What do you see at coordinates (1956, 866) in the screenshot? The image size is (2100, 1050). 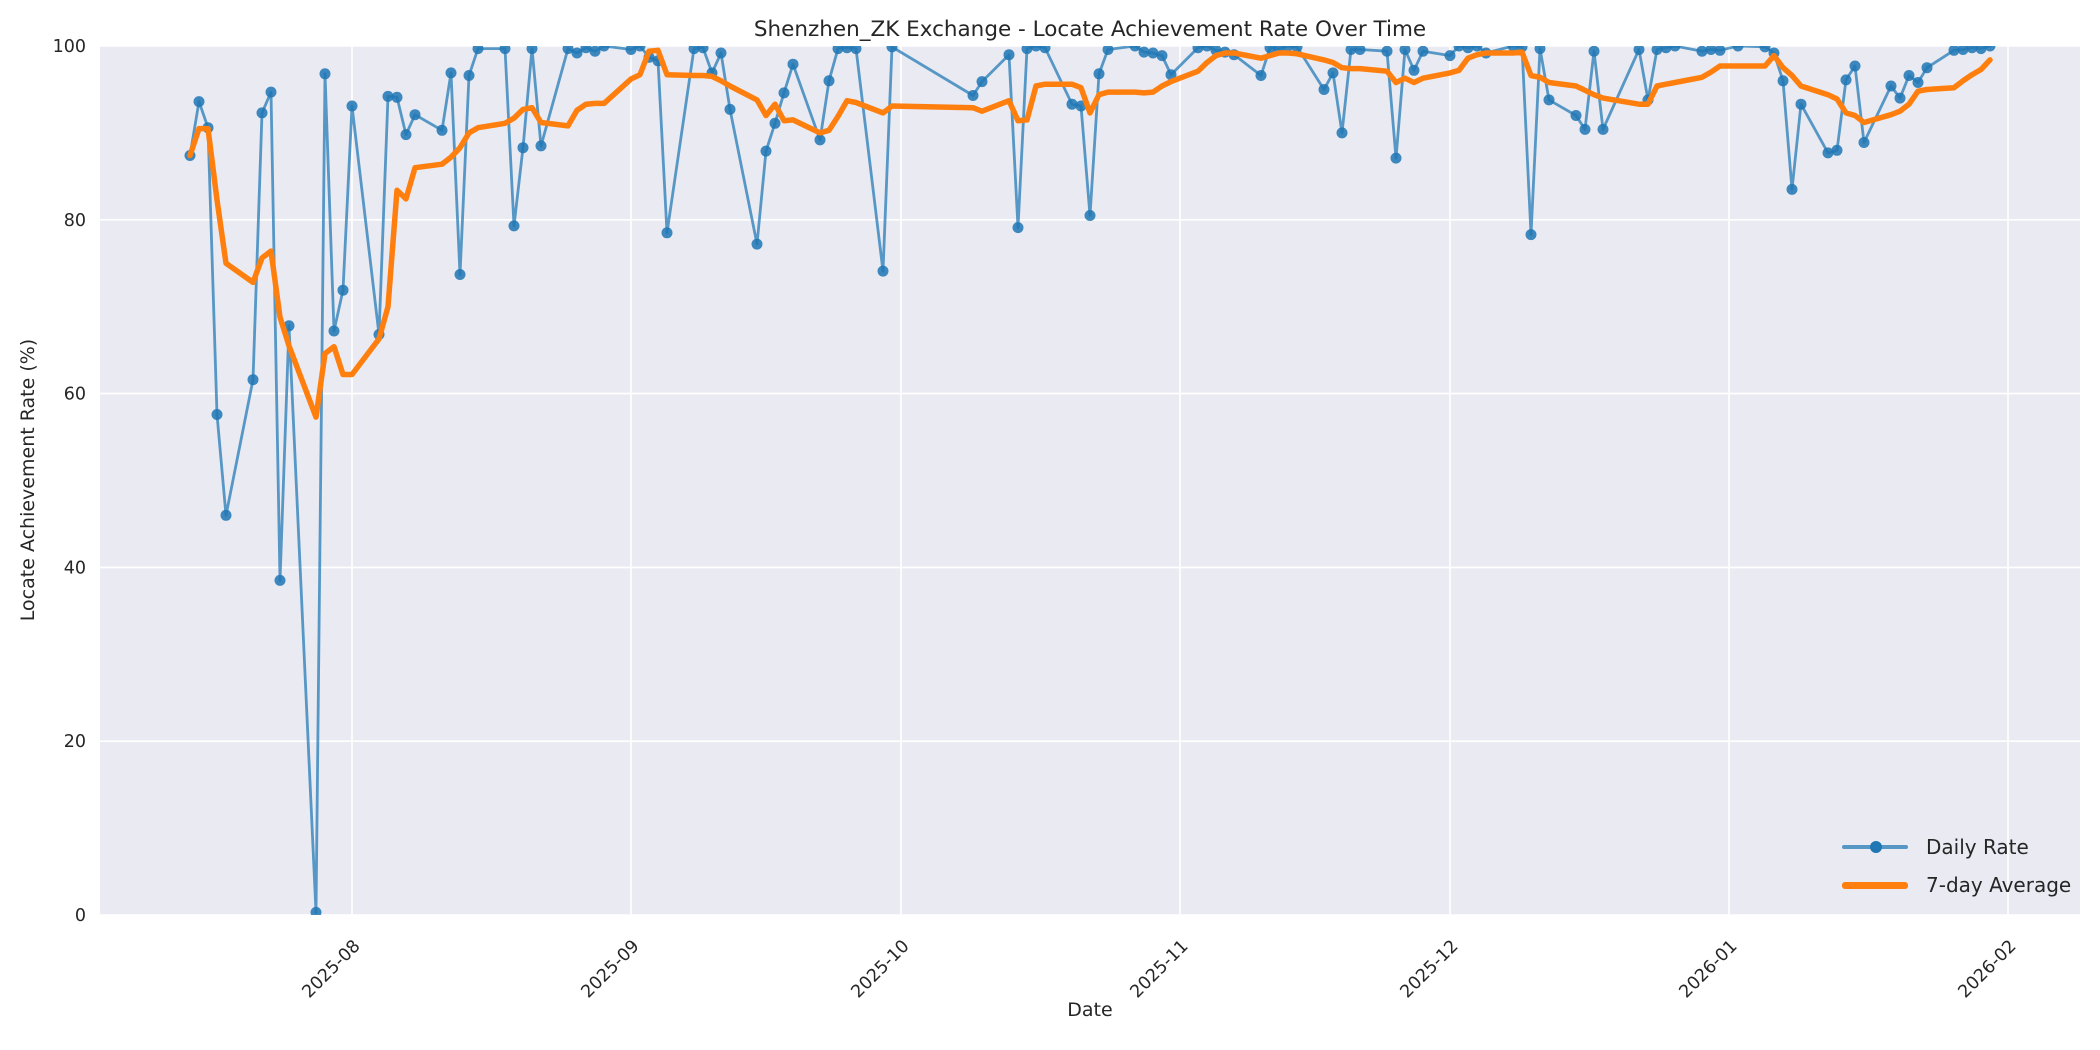 I see `chart-legend: Daily Rate 7-day Average` at bounding box center [1956, 866].